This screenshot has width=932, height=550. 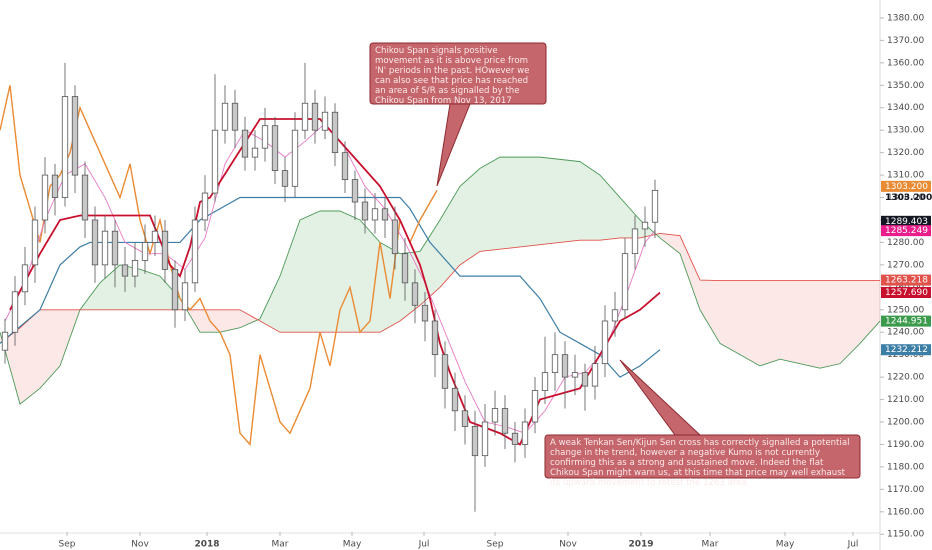 I want to click on y-tick-label: 1370.00, so click(x=905, y=41).